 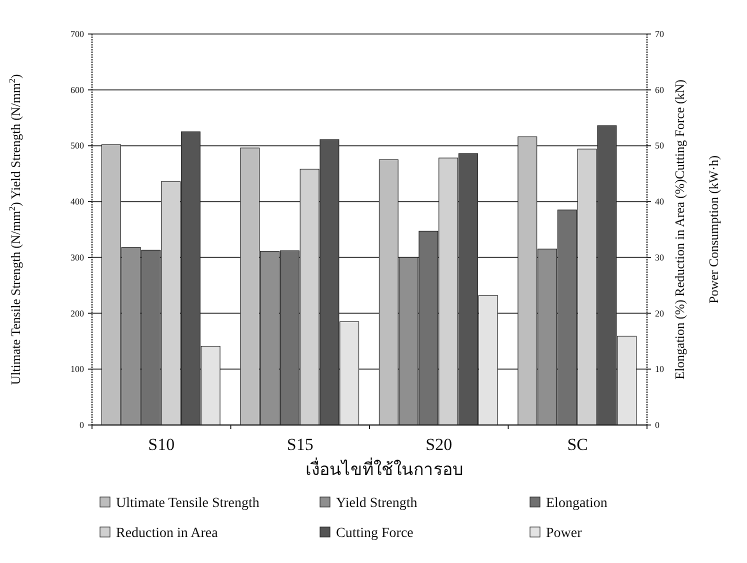 I want to click on legend-label: Ultimate Tensile Strength, so click(x=188, y=503).